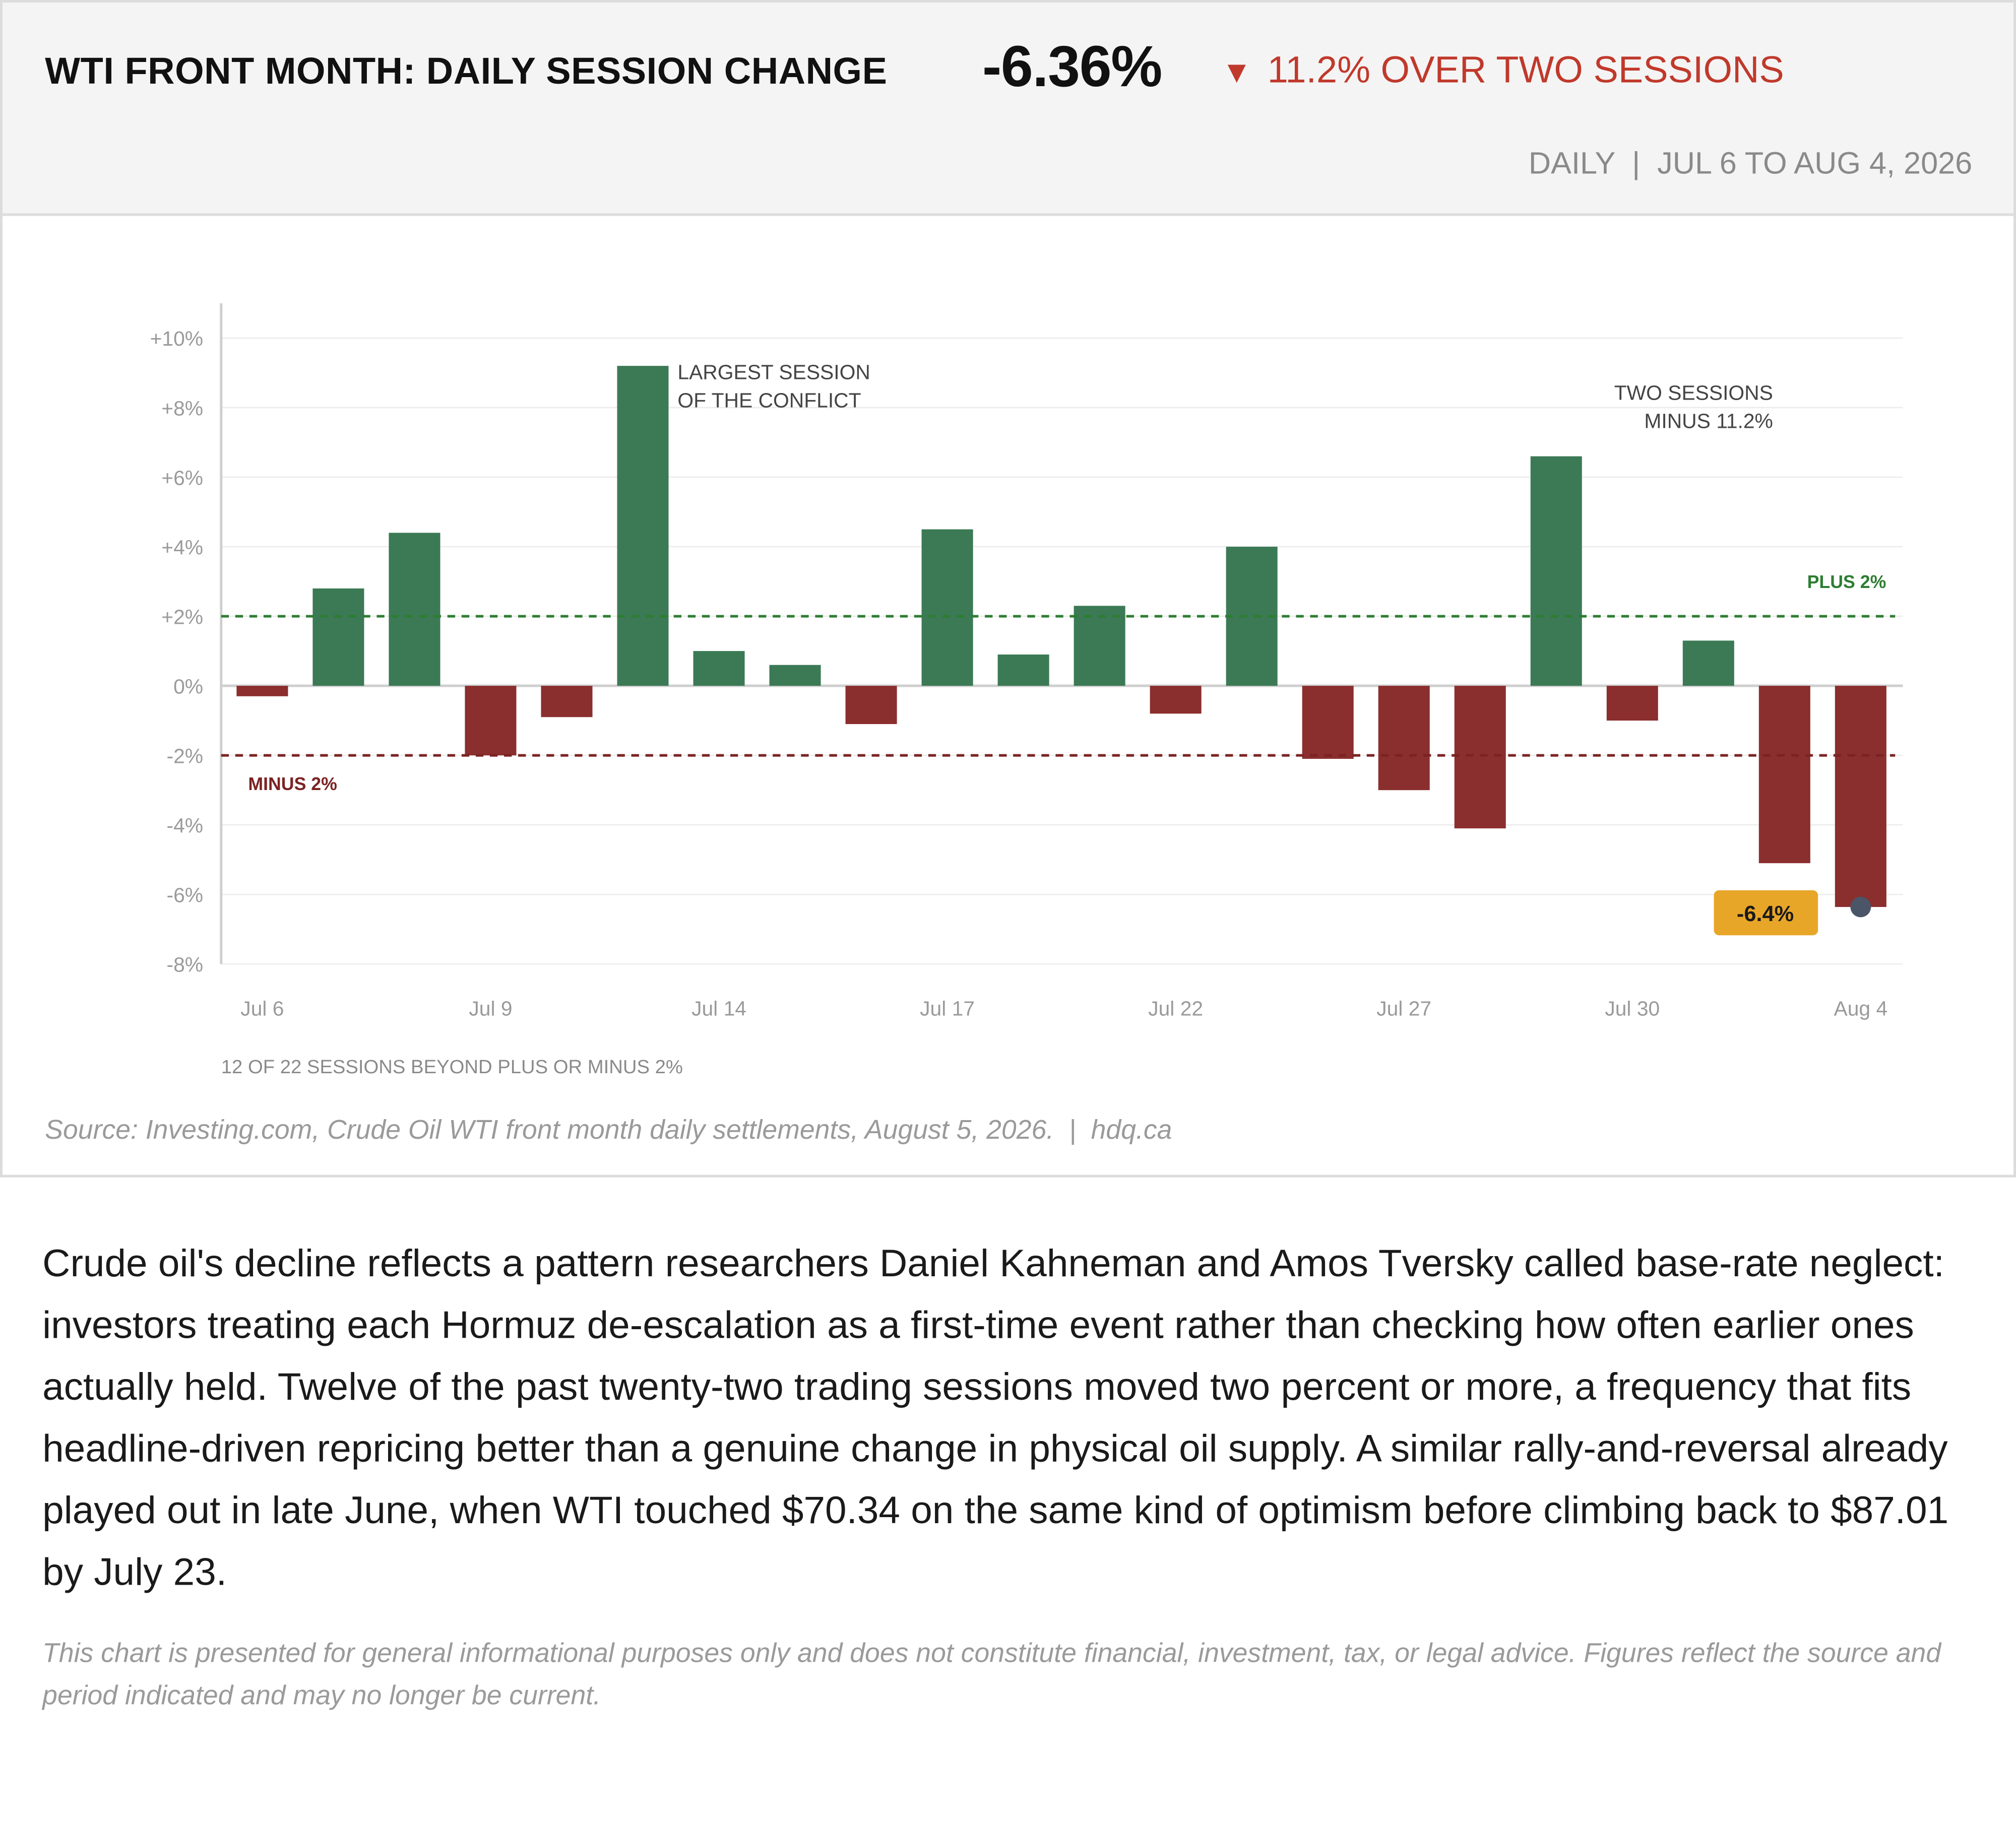  Describe the element at coordinates (182, 477) in the screenshot. I see `y-tick-label: +6%` at that location.